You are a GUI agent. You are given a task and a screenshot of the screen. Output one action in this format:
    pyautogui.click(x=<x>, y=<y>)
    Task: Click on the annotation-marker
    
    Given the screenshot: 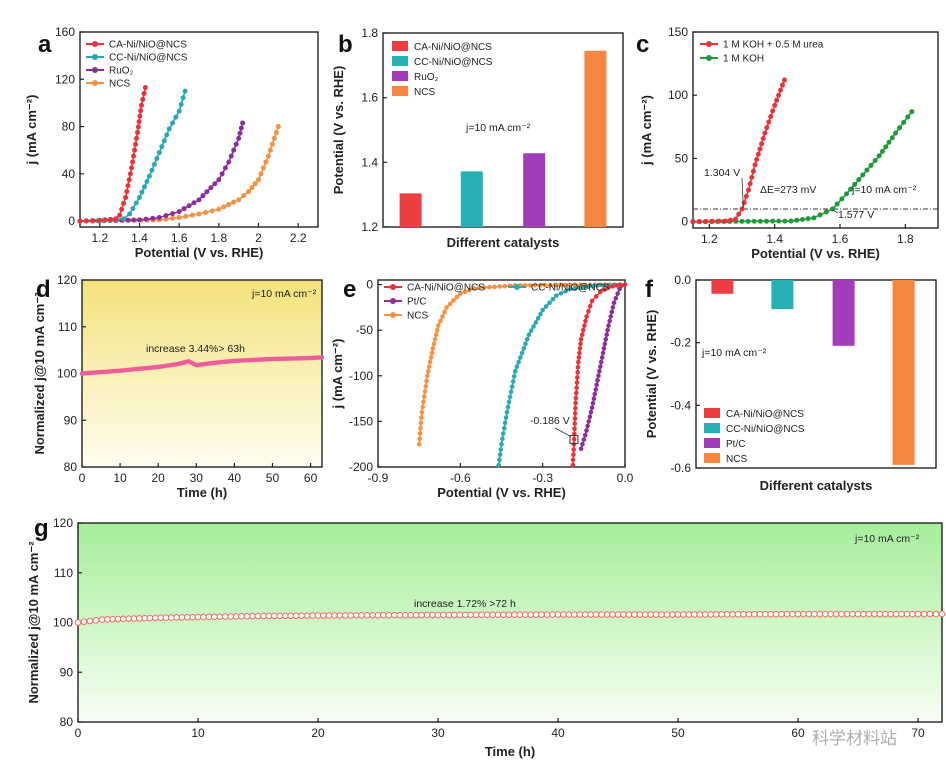 What is the action you would take?
    pyautogui.click(x=574, y=440)
    